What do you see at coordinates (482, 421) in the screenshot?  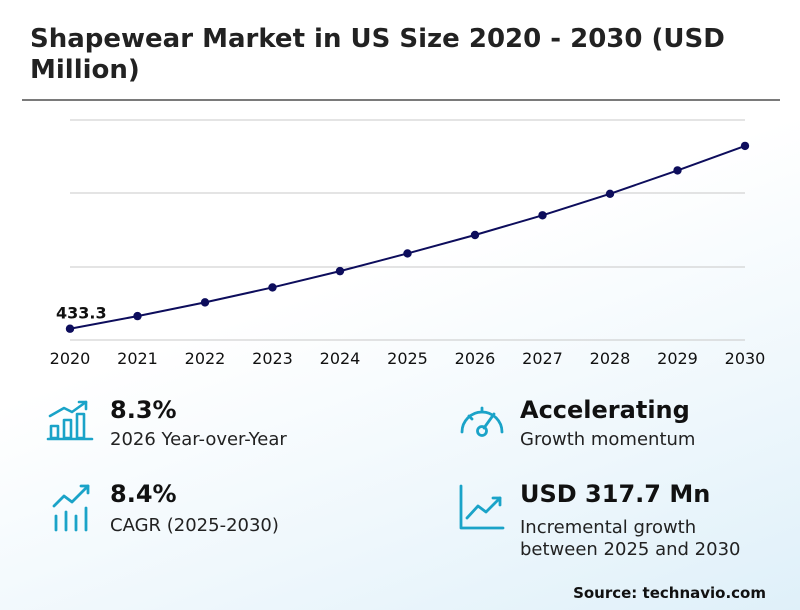 I see `speedometer-icon` at bounding box center [482, 421].